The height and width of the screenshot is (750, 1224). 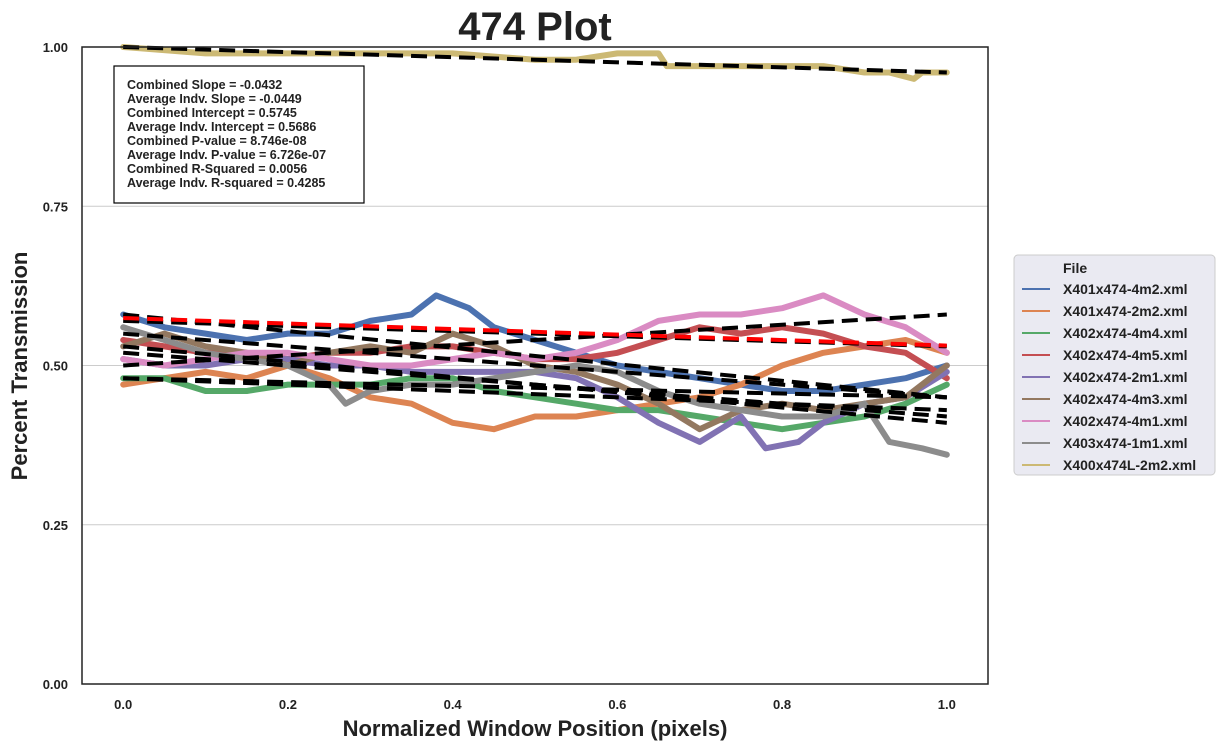 What do you see at coordinates (1125, 333) in the screenshot?
I see `legend-item: X402x474-4m4.xml` at bounding box center [1125, 333].